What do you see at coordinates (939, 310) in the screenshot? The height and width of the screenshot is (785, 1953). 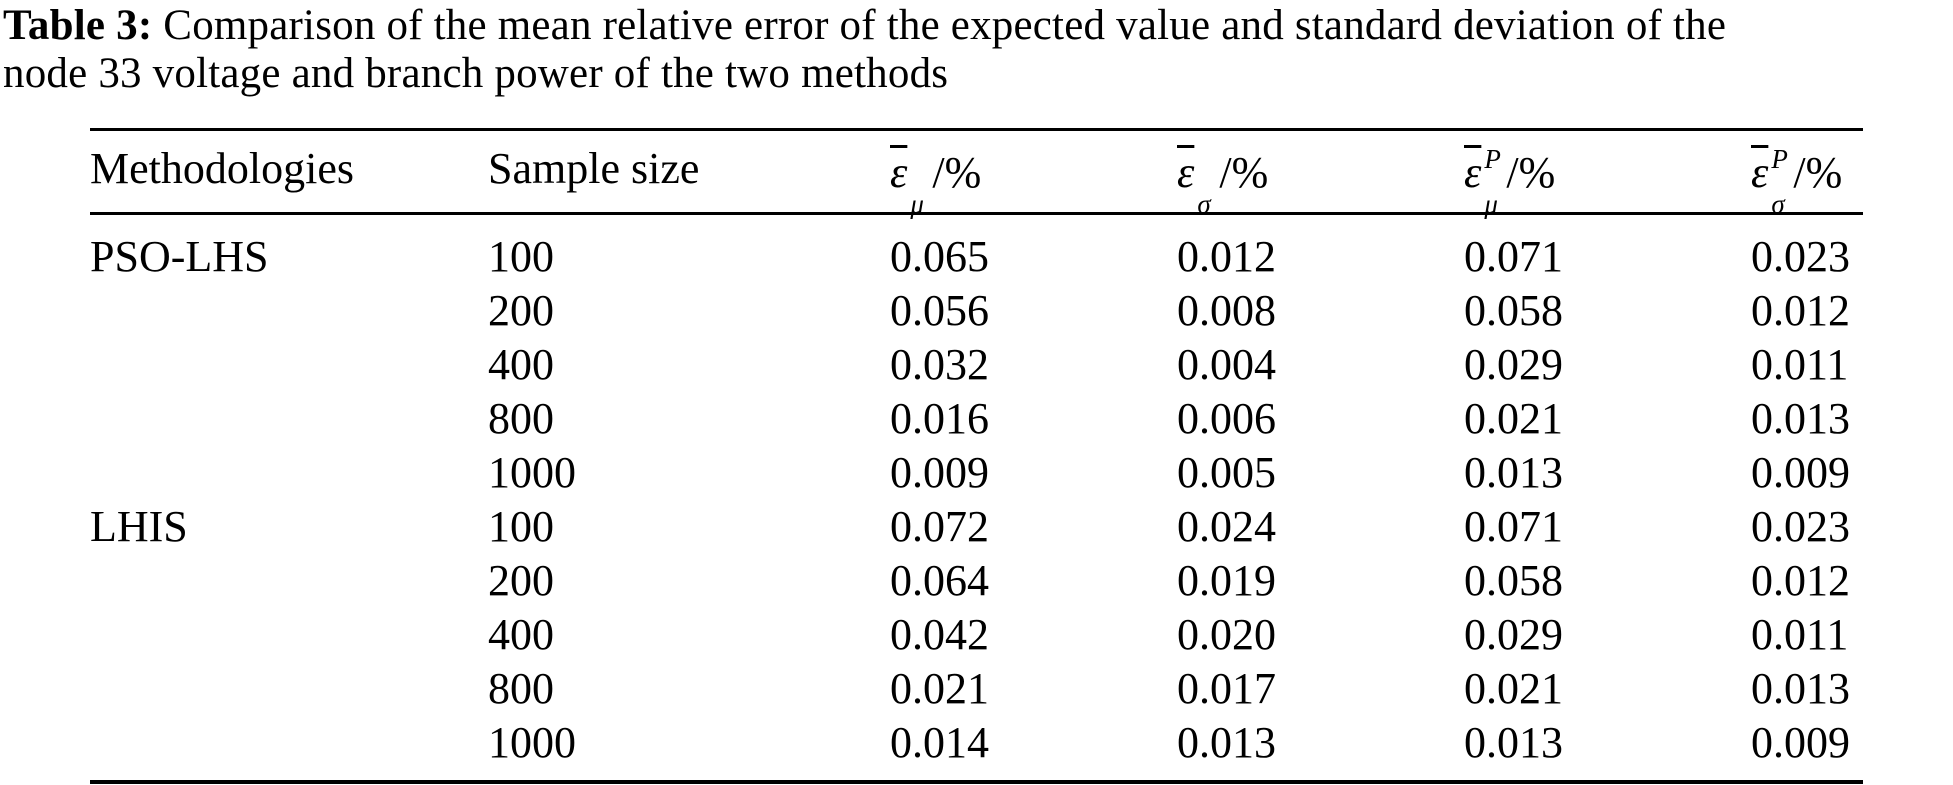 I see `cell-eps-mu: 0.056` at bounding box center [939, 310].